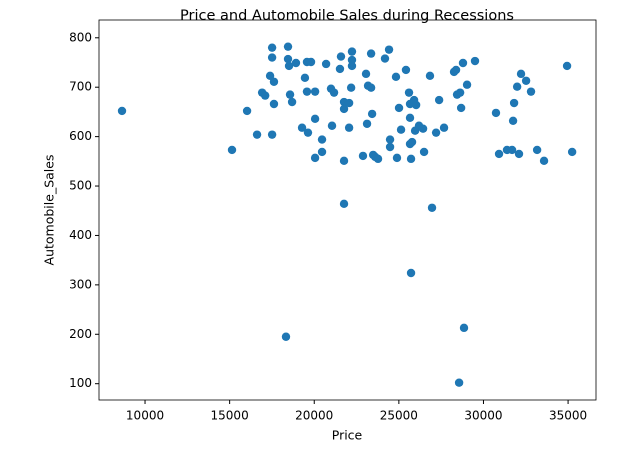  I want to click on y-tick-label: 800, so click(80, 37).